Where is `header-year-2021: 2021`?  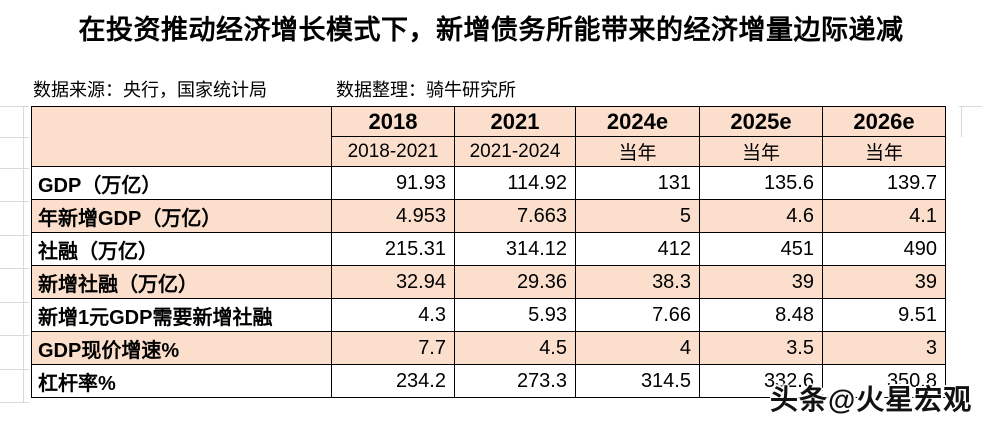
header-year-2021: 2021 is located at coordinates (515, 121).